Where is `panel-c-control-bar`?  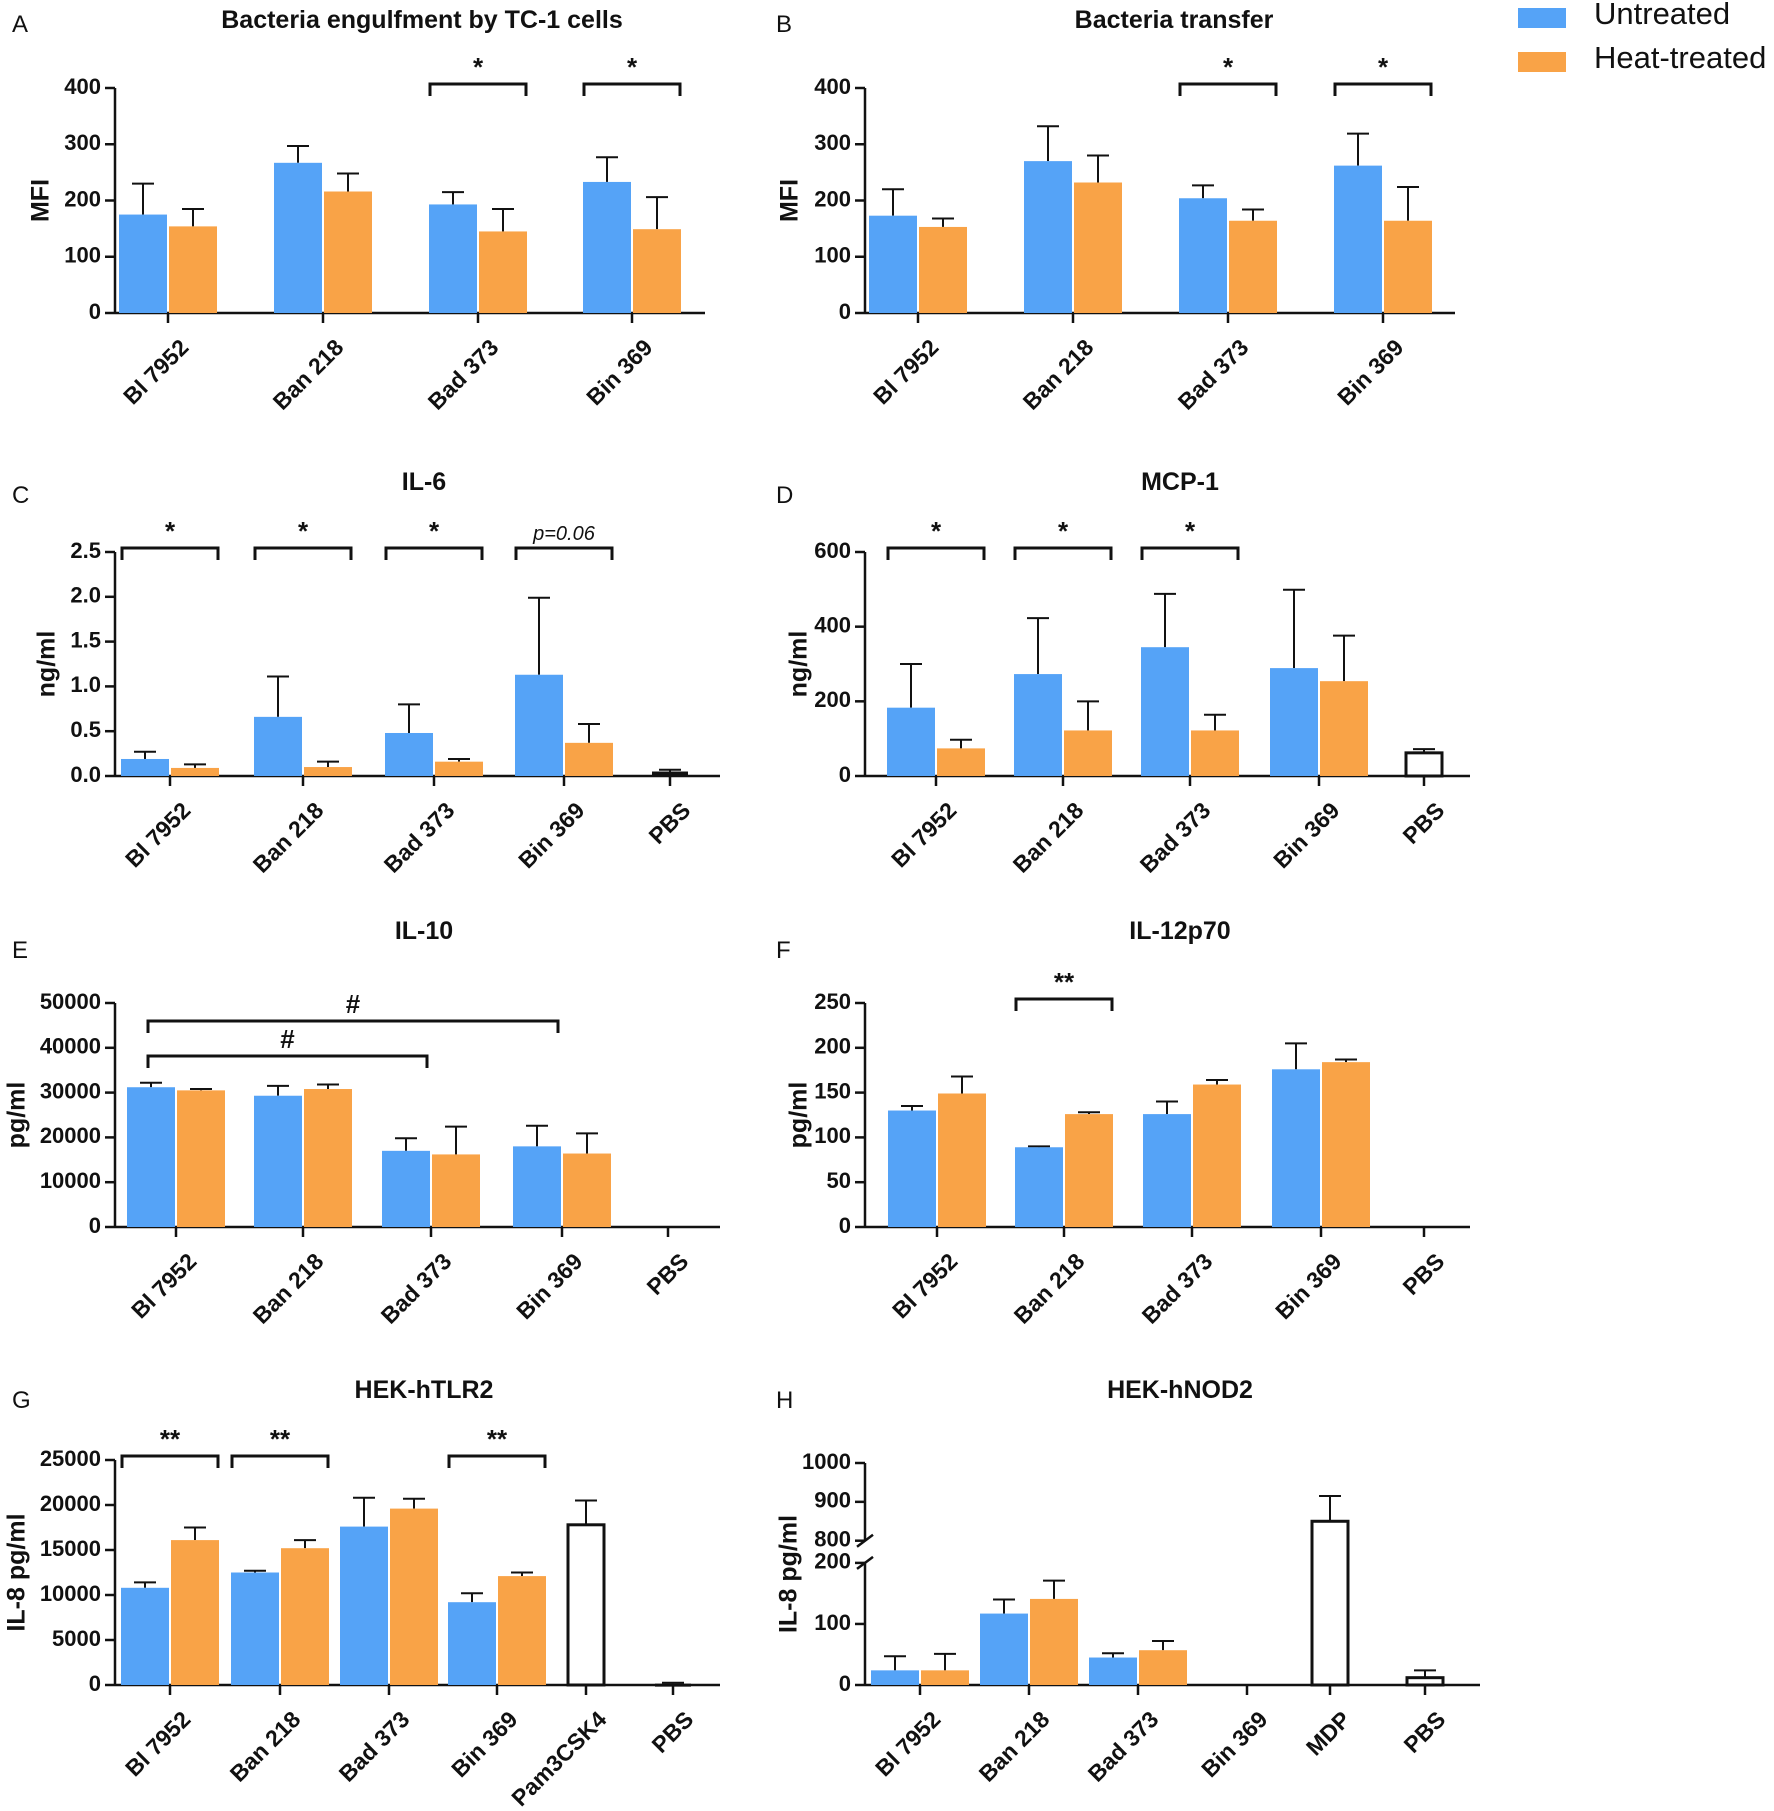
panel-c-control-bar is located at coordinates (670, 773).